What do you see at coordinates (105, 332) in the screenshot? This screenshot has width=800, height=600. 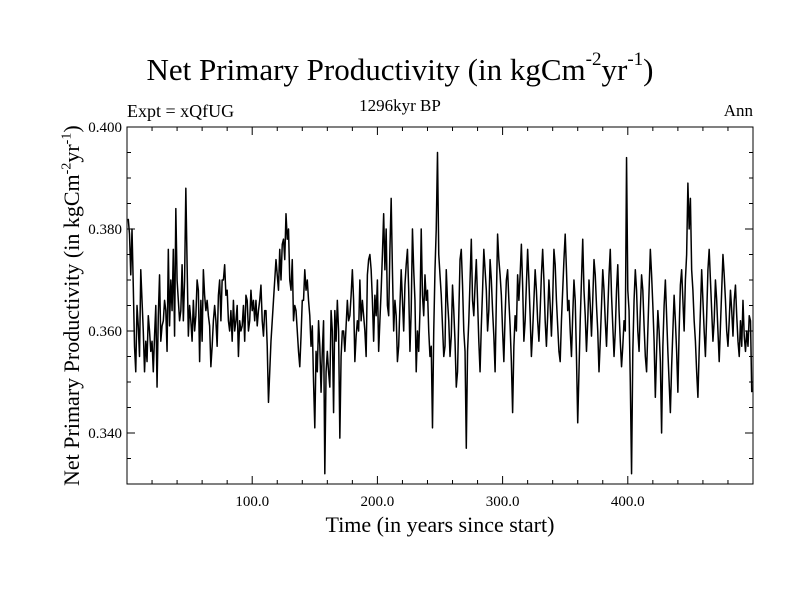 I see `y-tick-label: 0.360` at bounding box center [105, 332].